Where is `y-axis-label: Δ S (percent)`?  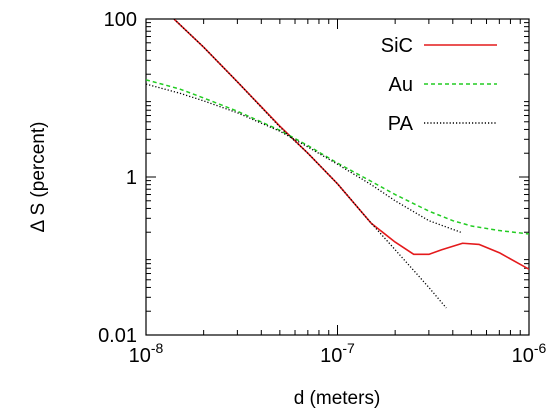
y-axis-label: Δ S (percent) is located at coordinates (38, 177).